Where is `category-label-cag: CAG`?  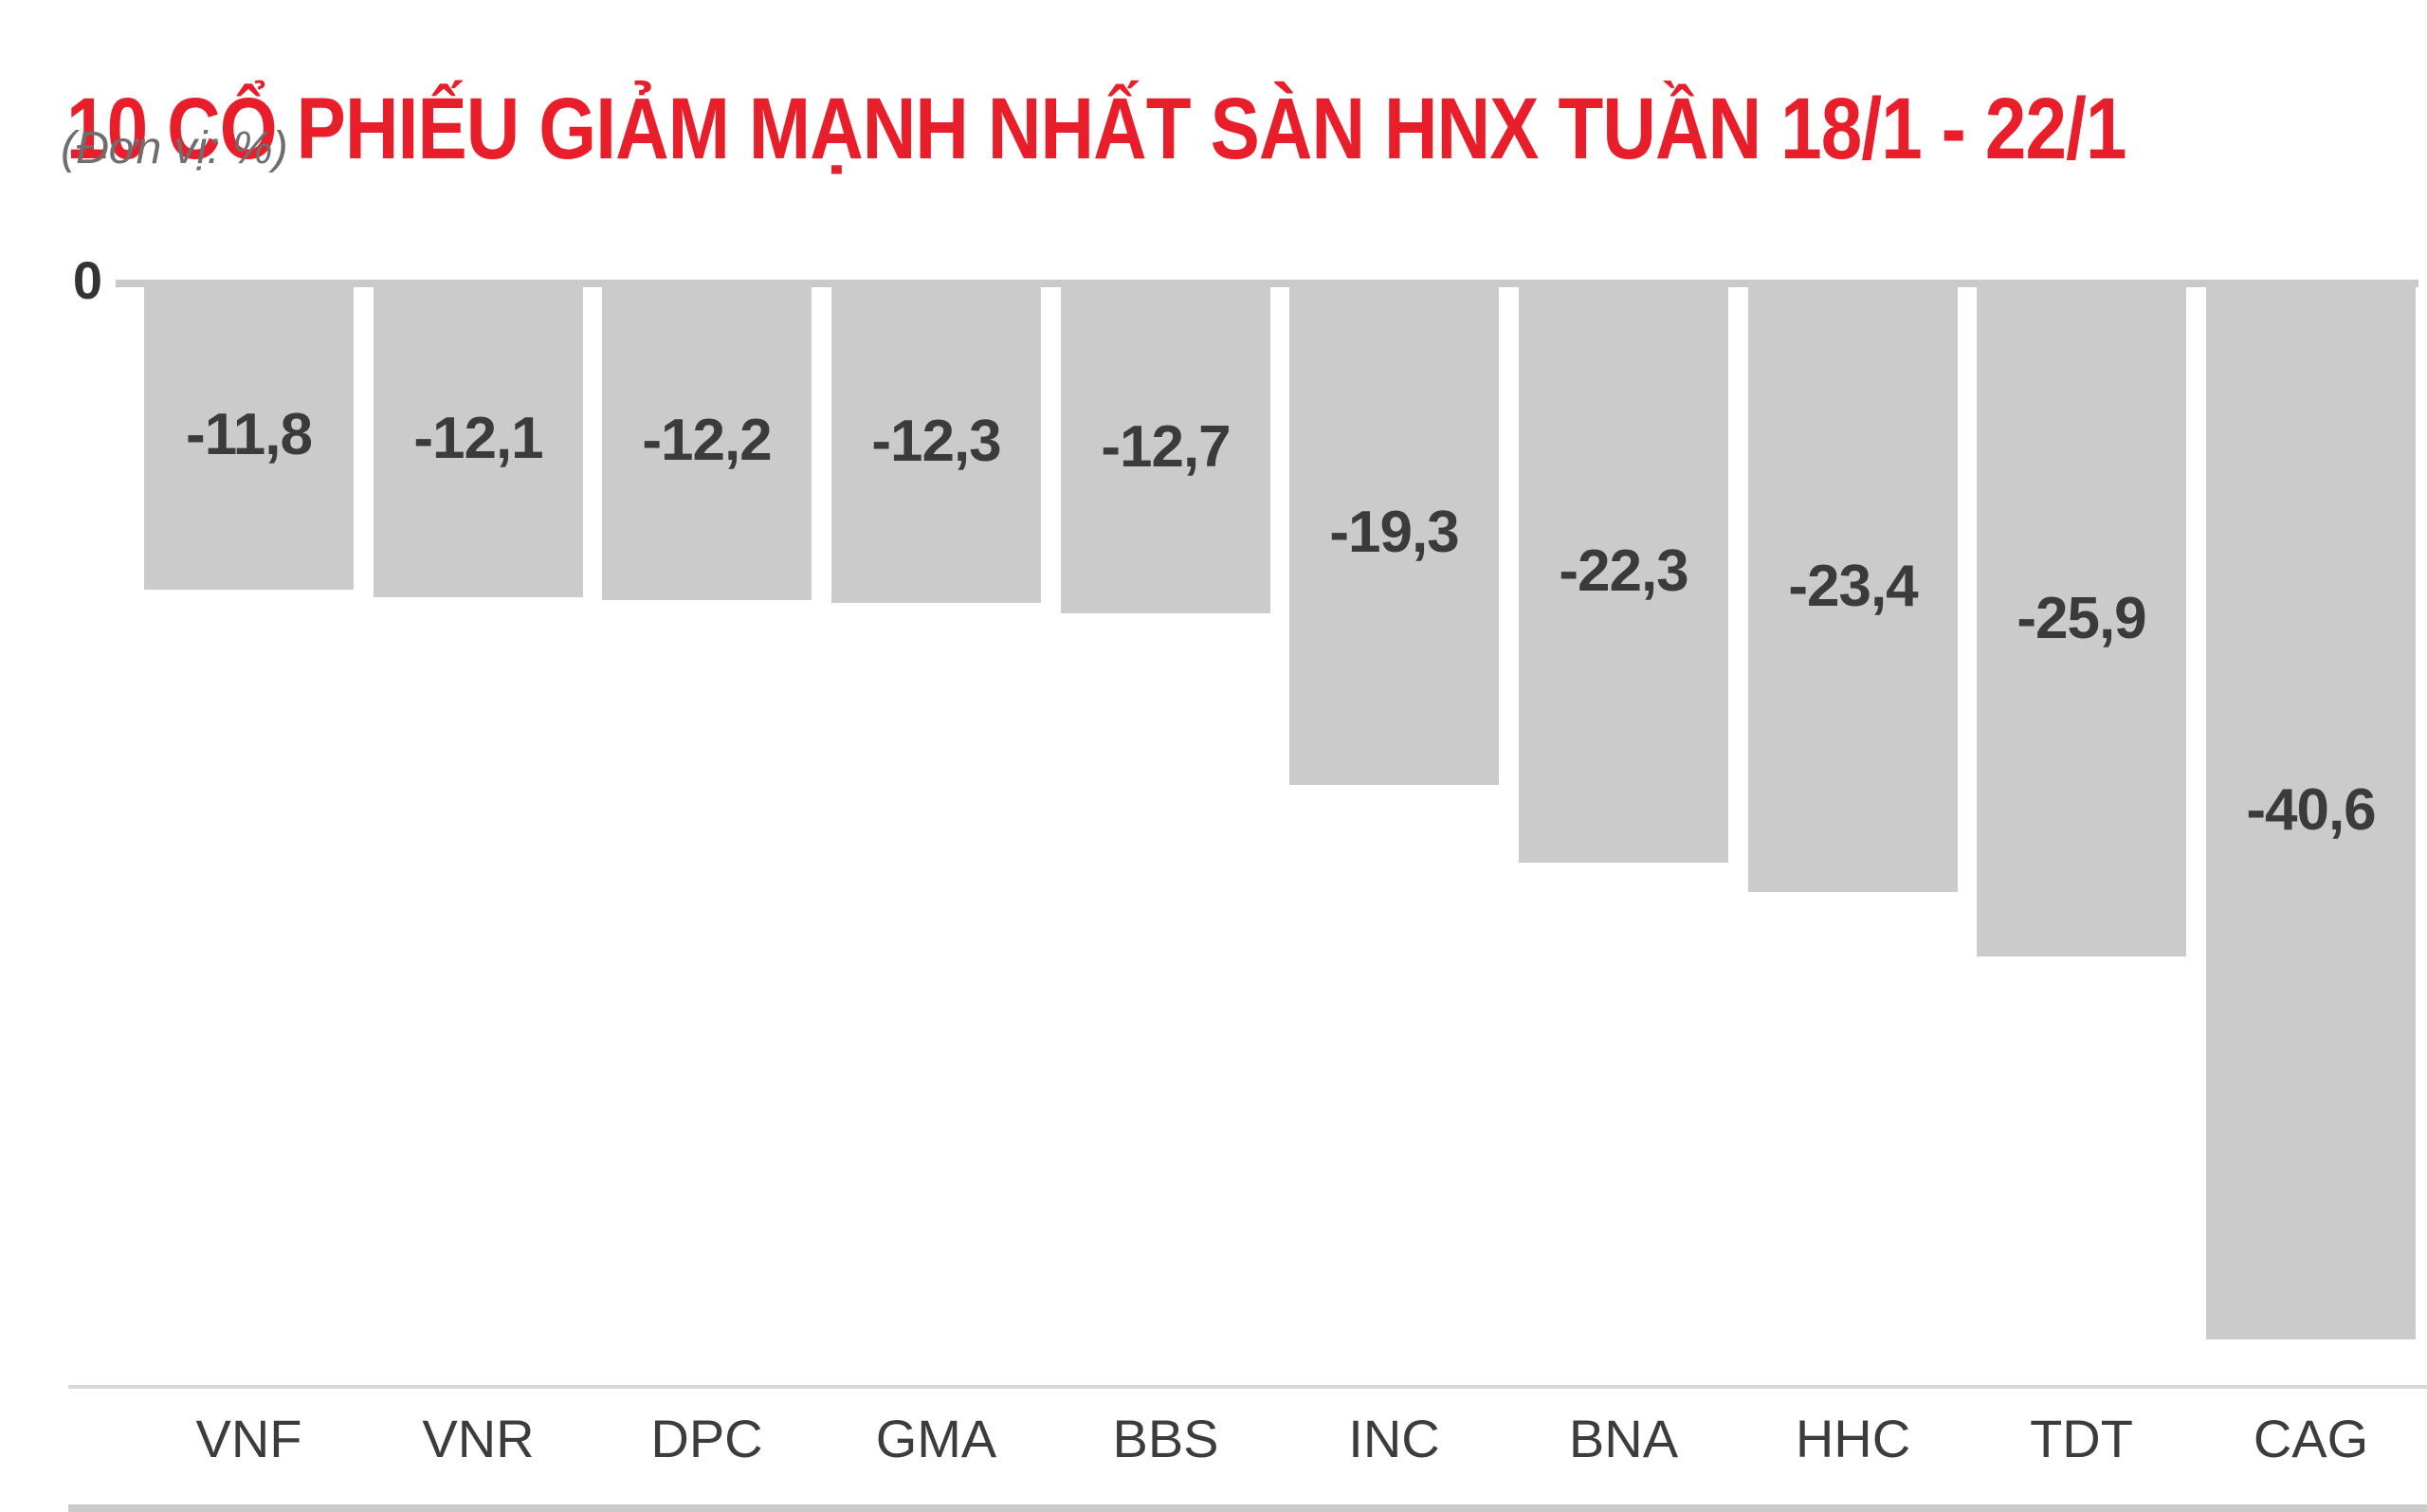 category-label-cag: CAG is located at coordinates (2311, 1438).